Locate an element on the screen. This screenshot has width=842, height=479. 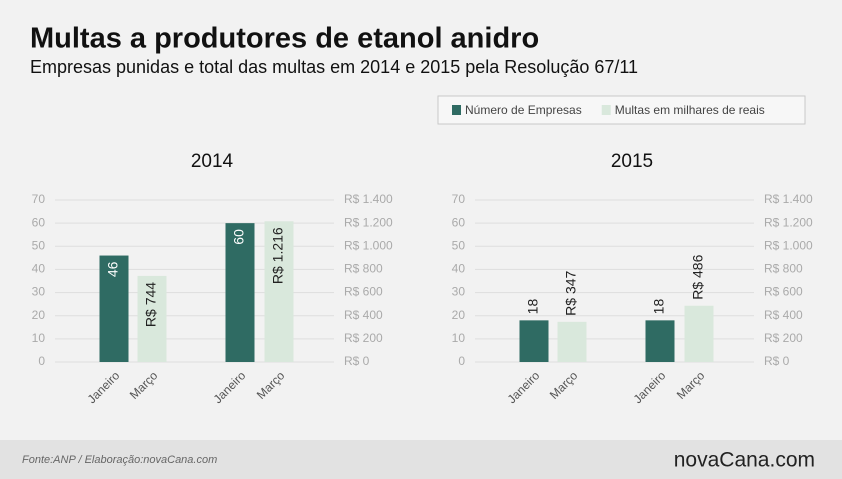
logo: novaCana.com is located at coordinates (744, 460).